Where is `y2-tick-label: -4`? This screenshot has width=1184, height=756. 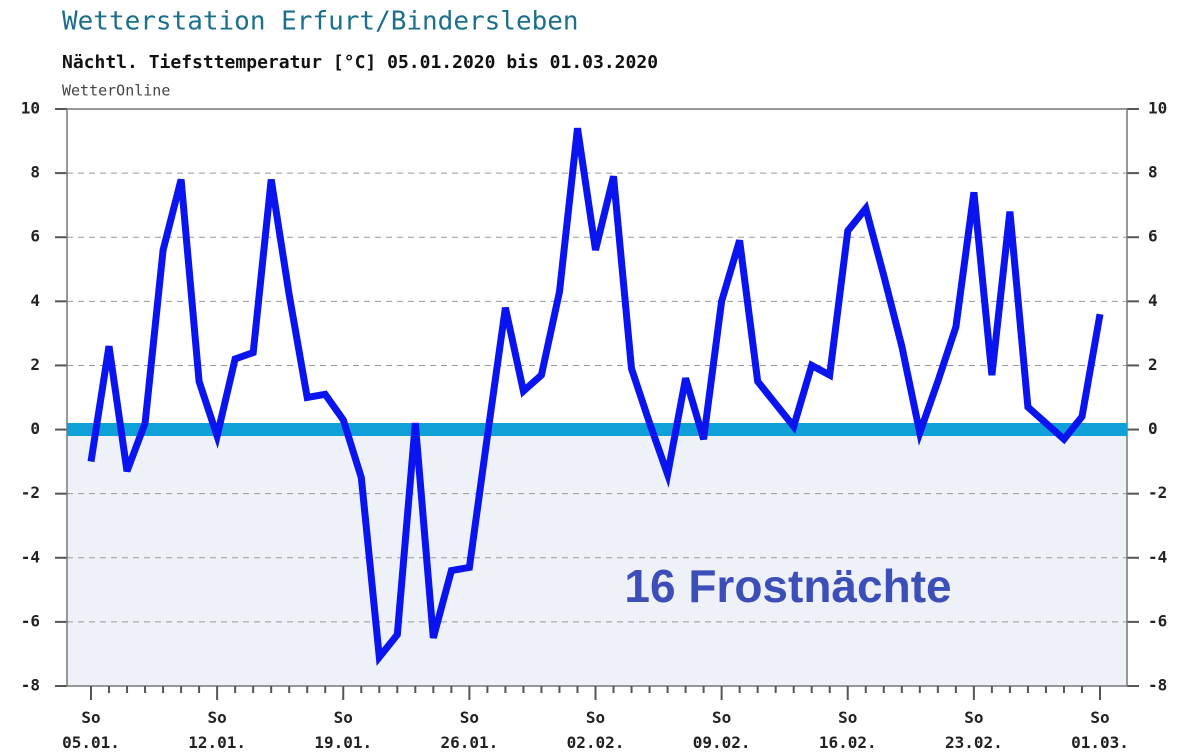 y2-tick-label: -4 is located at coordinates (1157, 556).